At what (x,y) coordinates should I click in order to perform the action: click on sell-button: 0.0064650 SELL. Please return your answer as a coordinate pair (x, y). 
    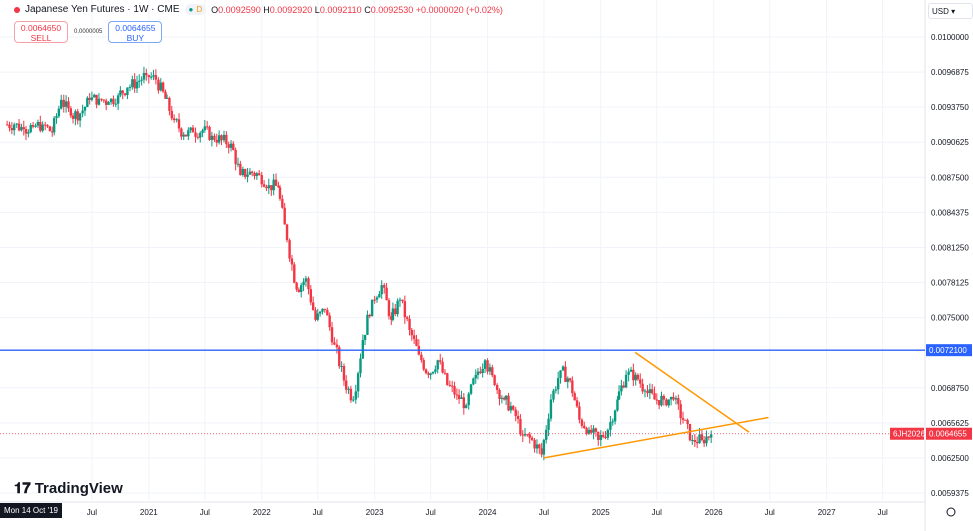
    Looking at the image, I should click on (41, 32).